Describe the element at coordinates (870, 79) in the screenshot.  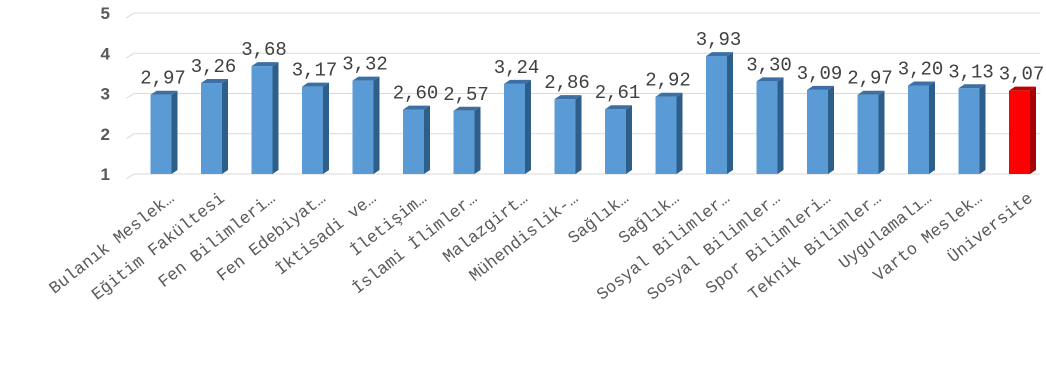
I see `data-label: 2,97` at that location.